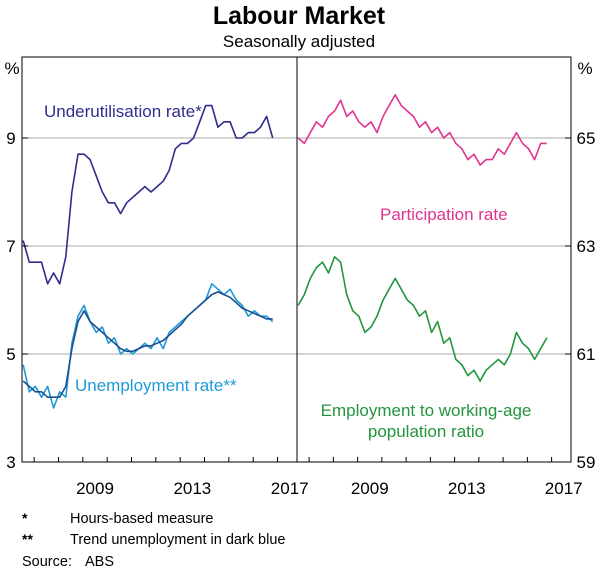  Describe the element at coordinates (95, 488) in the screenshot. I see `x-tick-label-left-0: 2009` at that location.